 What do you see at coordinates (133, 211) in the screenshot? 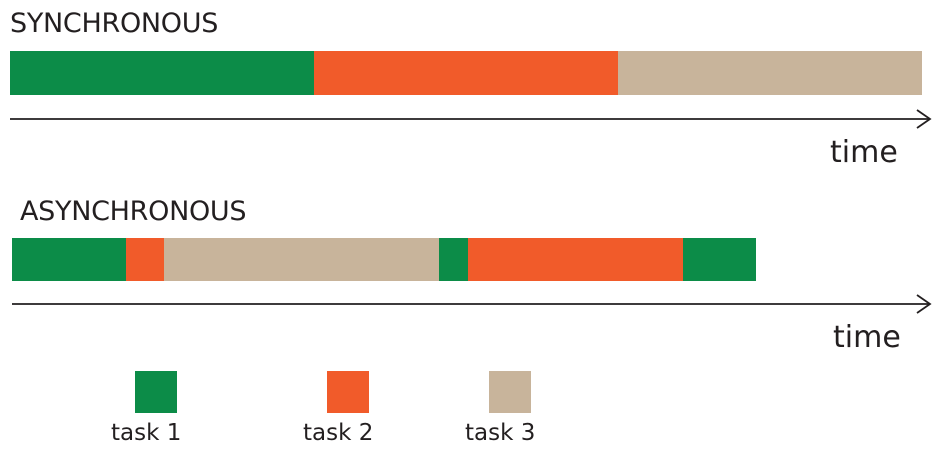
I see `asynchronous-title: ASYNCHRONOUS` at bounding box center [133, 211].